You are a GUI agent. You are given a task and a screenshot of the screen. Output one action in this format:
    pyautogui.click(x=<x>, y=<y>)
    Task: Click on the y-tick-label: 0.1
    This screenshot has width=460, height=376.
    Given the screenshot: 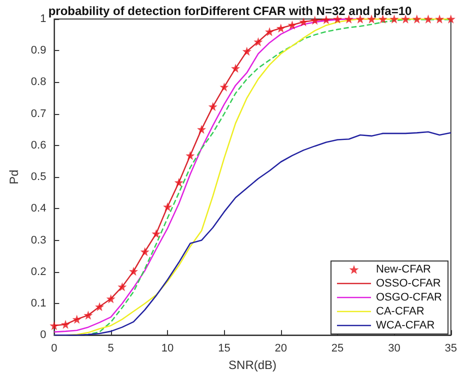 What is the action you would take?
    pyautogui.click(x=38, y=303)
    